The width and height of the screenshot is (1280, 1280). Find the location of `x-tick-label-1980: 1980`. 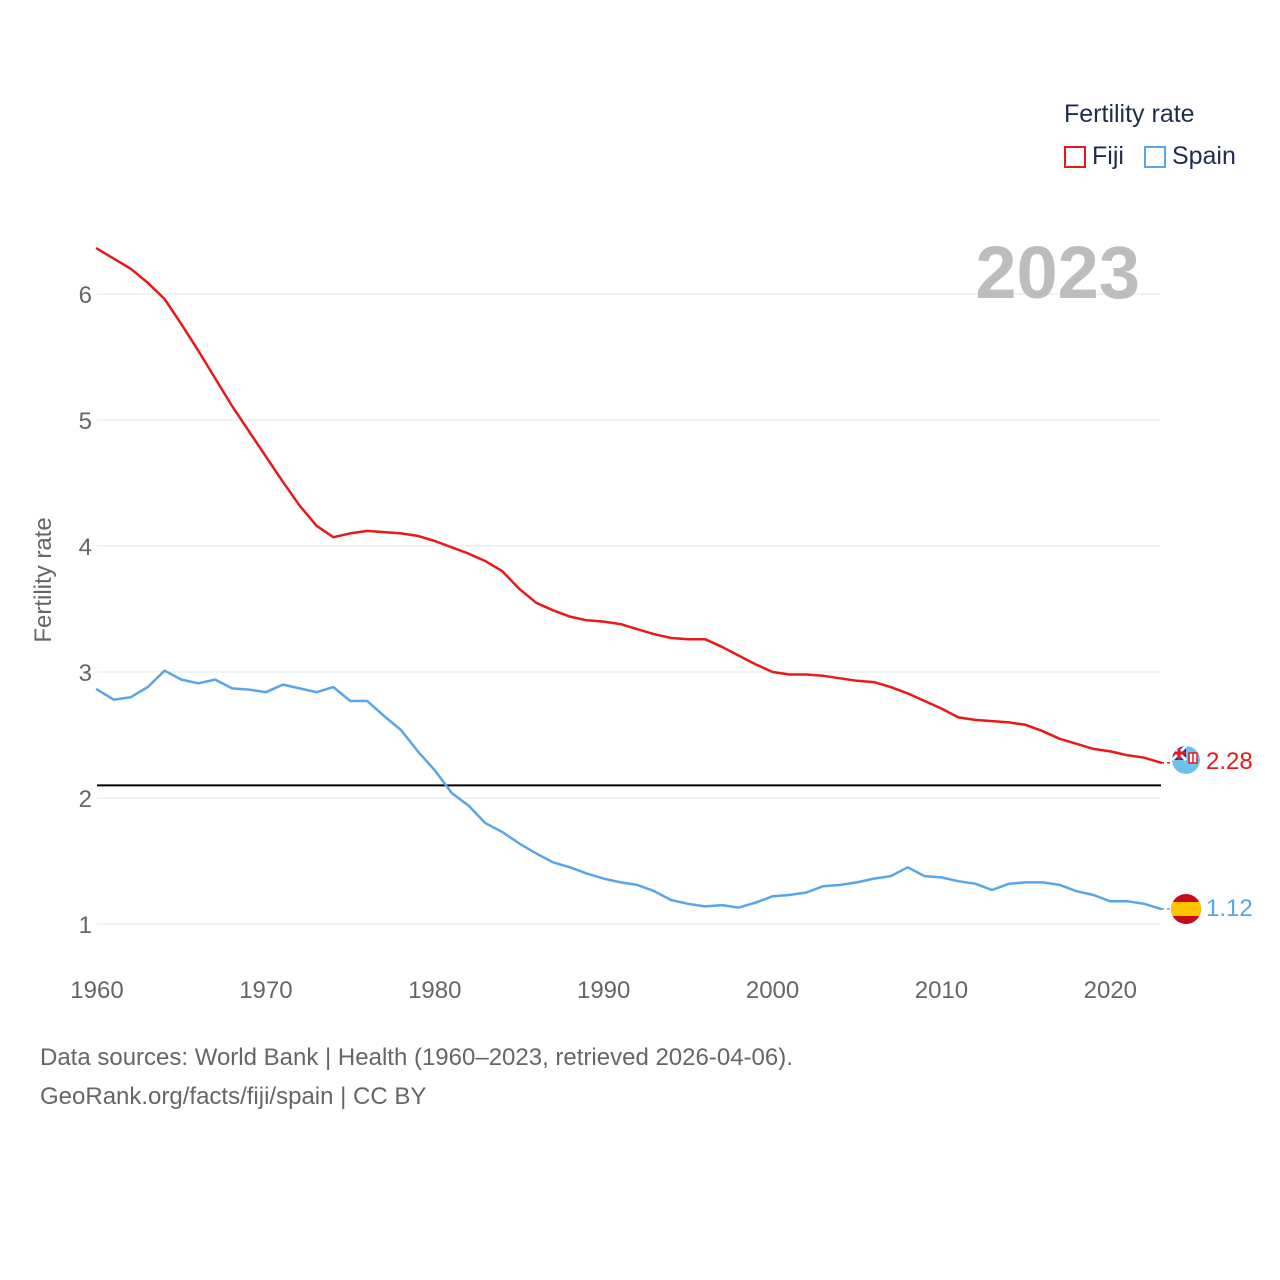

x-tick-label-1980: 1980 is located at coordinates (434, 990).